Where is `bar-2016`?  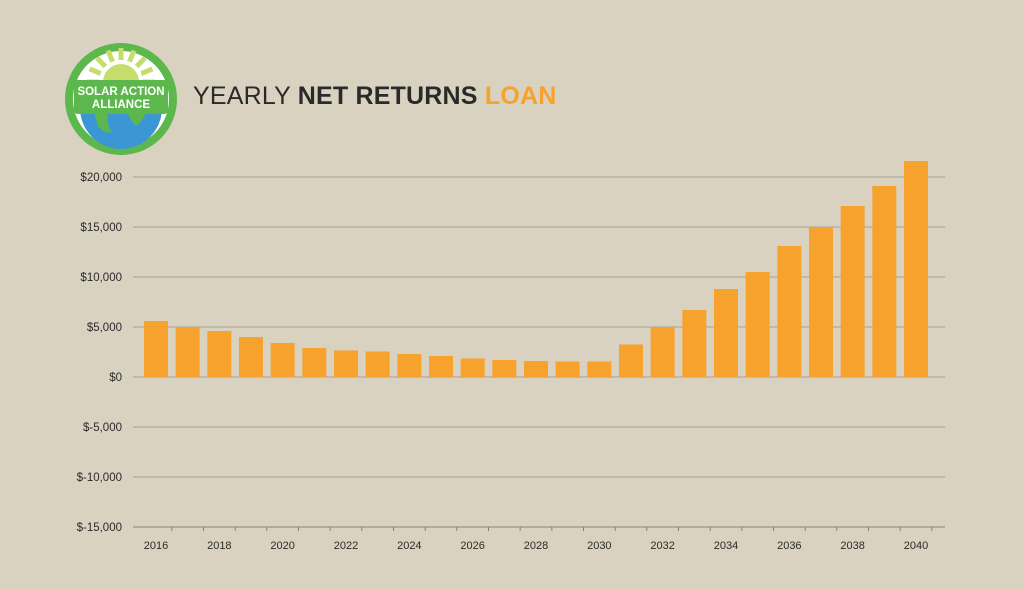
bar-2016 is located at coordinates (156, 349).